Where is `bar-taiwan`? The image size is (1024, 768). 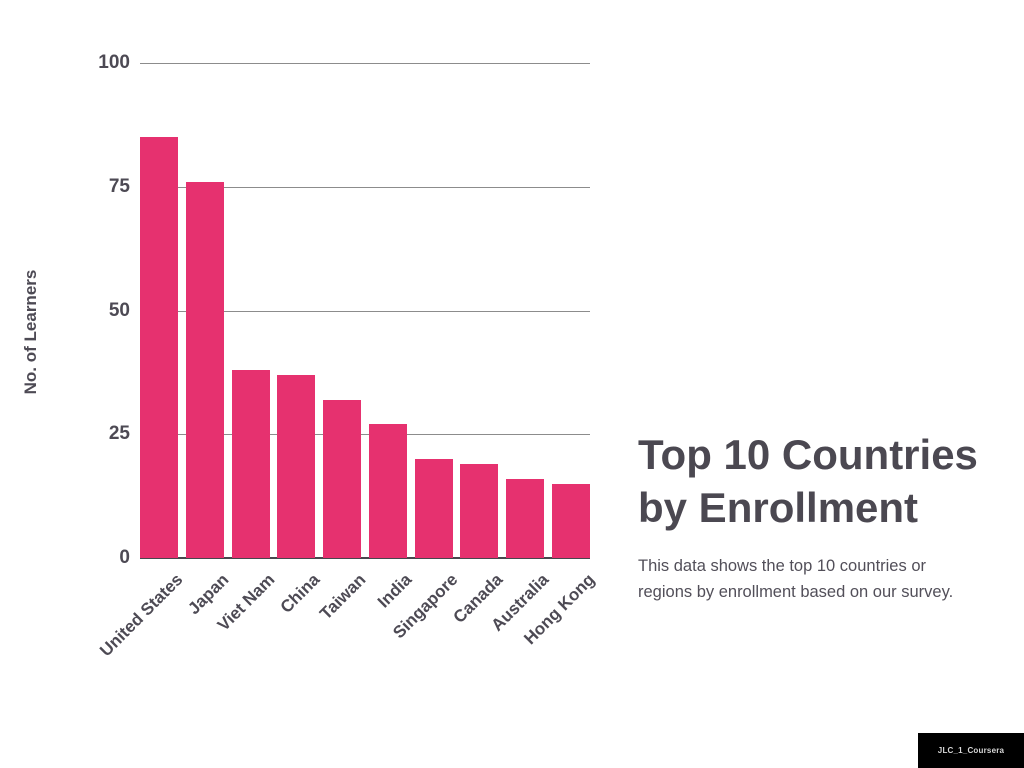 bar-taiwan is located at coordinates (342, 478).